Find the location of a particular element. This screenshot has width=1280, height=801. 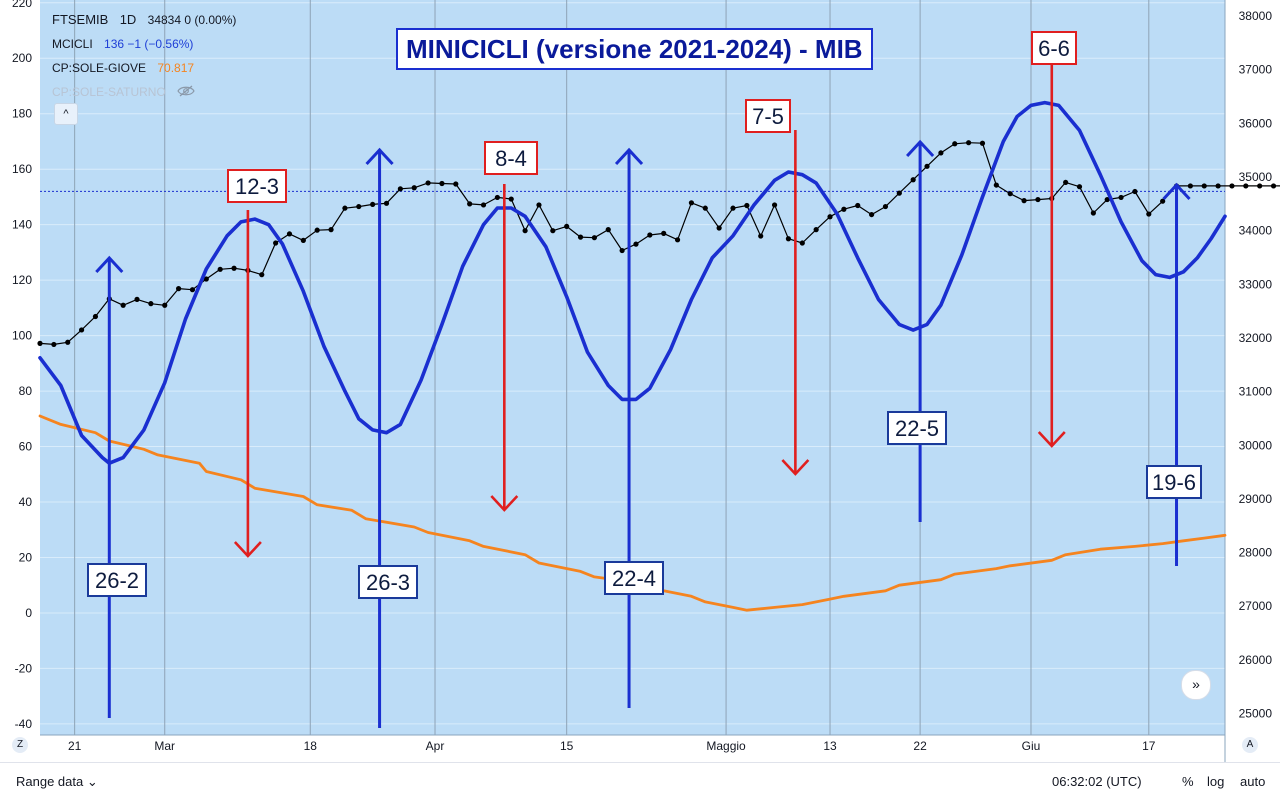

auto-toggle: auto is located at coordinates (1253, 781).